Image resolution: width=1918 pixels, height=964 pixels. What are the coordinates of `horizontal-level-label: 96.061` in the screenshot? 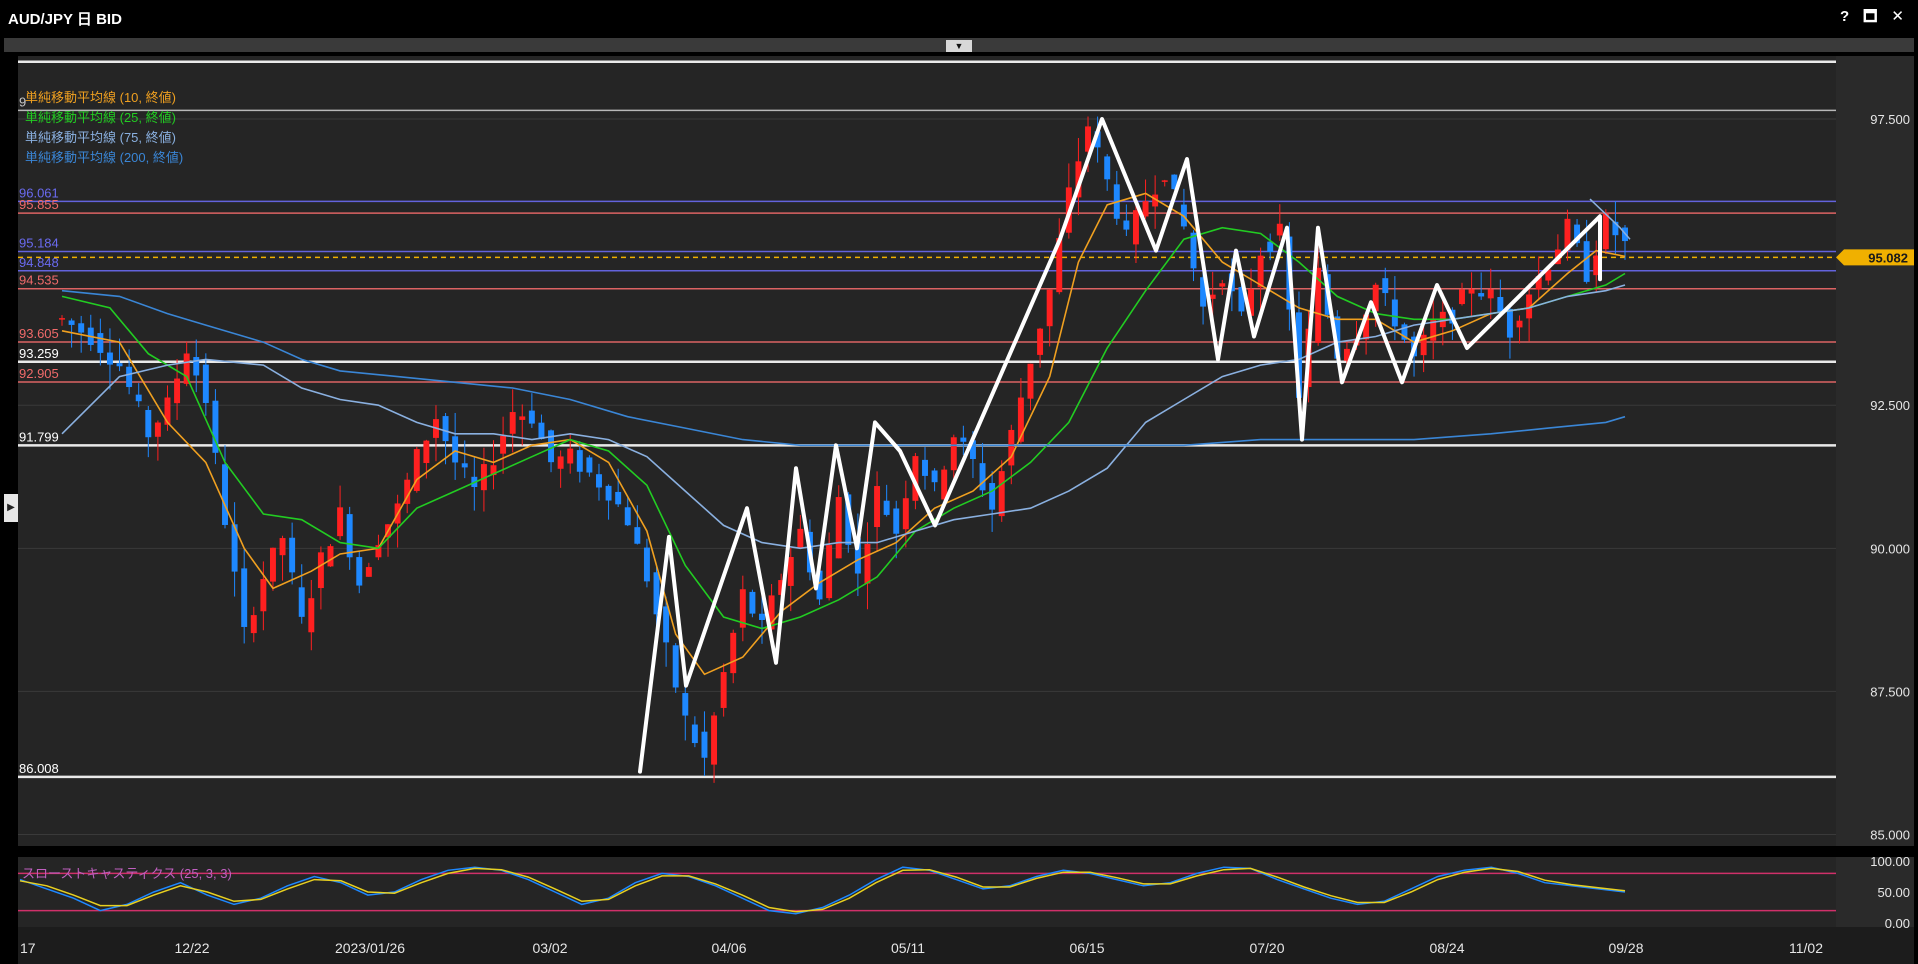 It's located at (39, 192).